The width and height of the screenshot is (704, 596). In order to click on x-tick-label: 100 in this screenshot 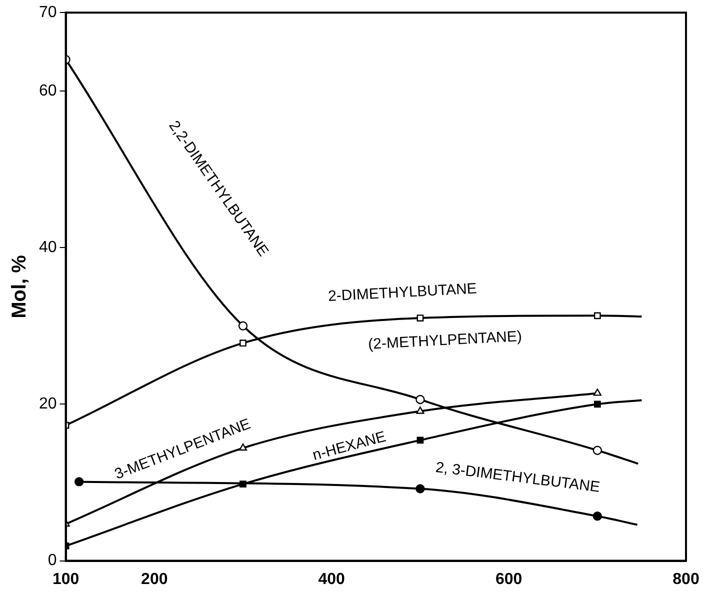, I will do `click(66, 579)`.